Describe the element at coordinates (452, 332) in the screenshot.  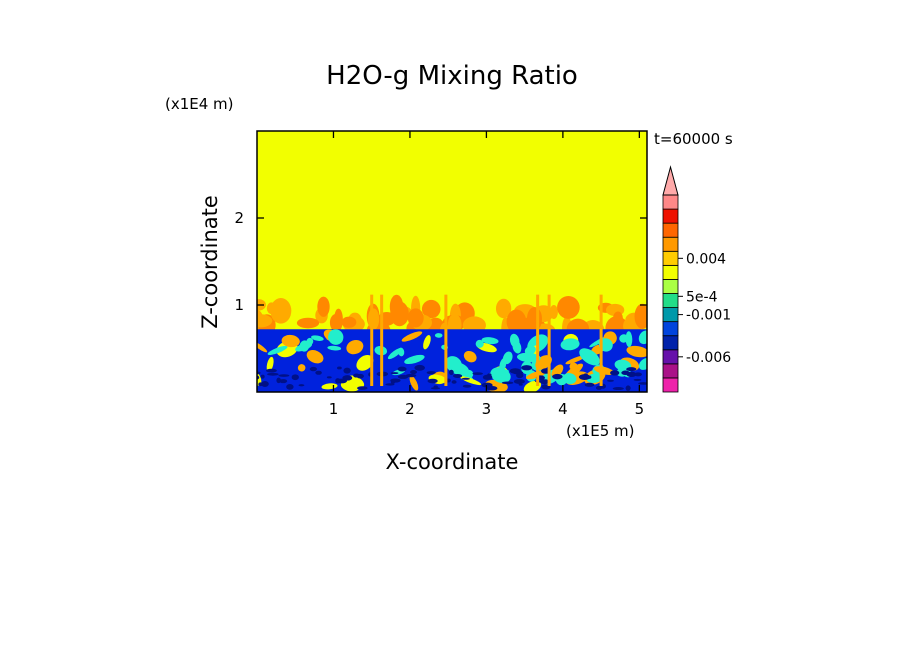
I see `surface-layer-top` at that location.